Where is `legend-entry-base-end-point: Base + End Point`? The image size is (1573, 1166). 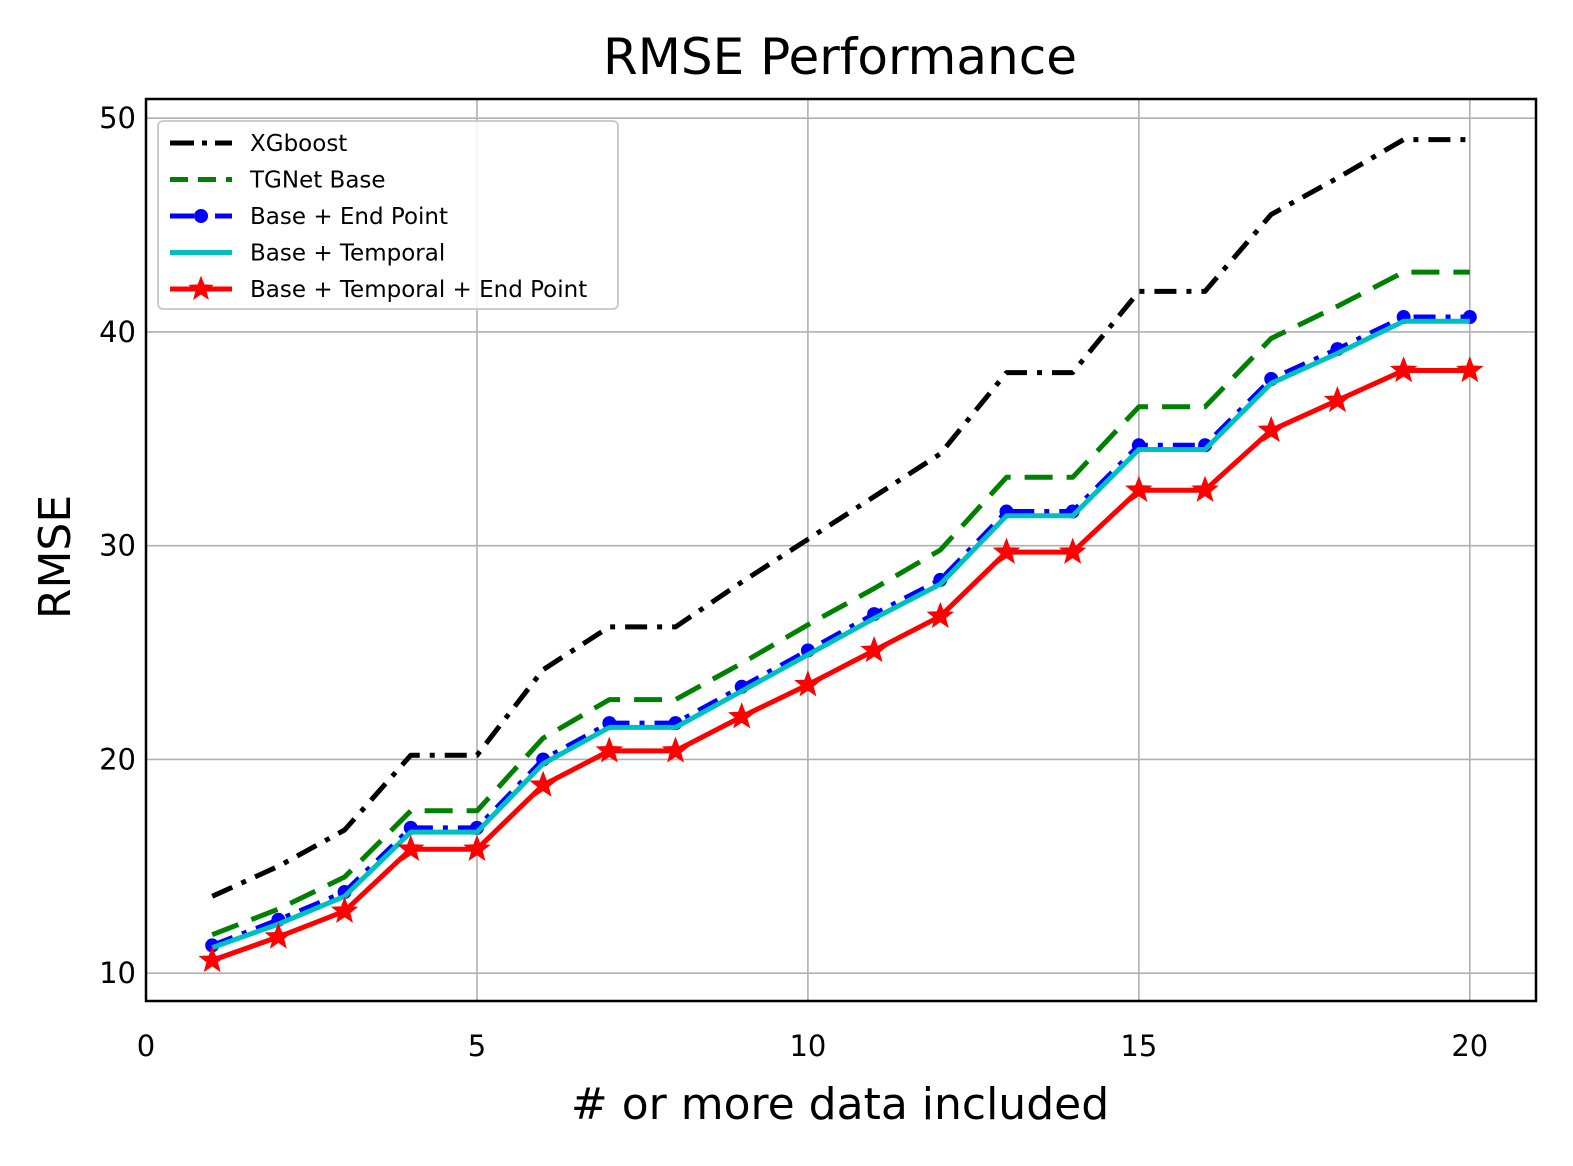
legend-entry-base-end-point: Base + End Point is located at coordinates (309, 217).